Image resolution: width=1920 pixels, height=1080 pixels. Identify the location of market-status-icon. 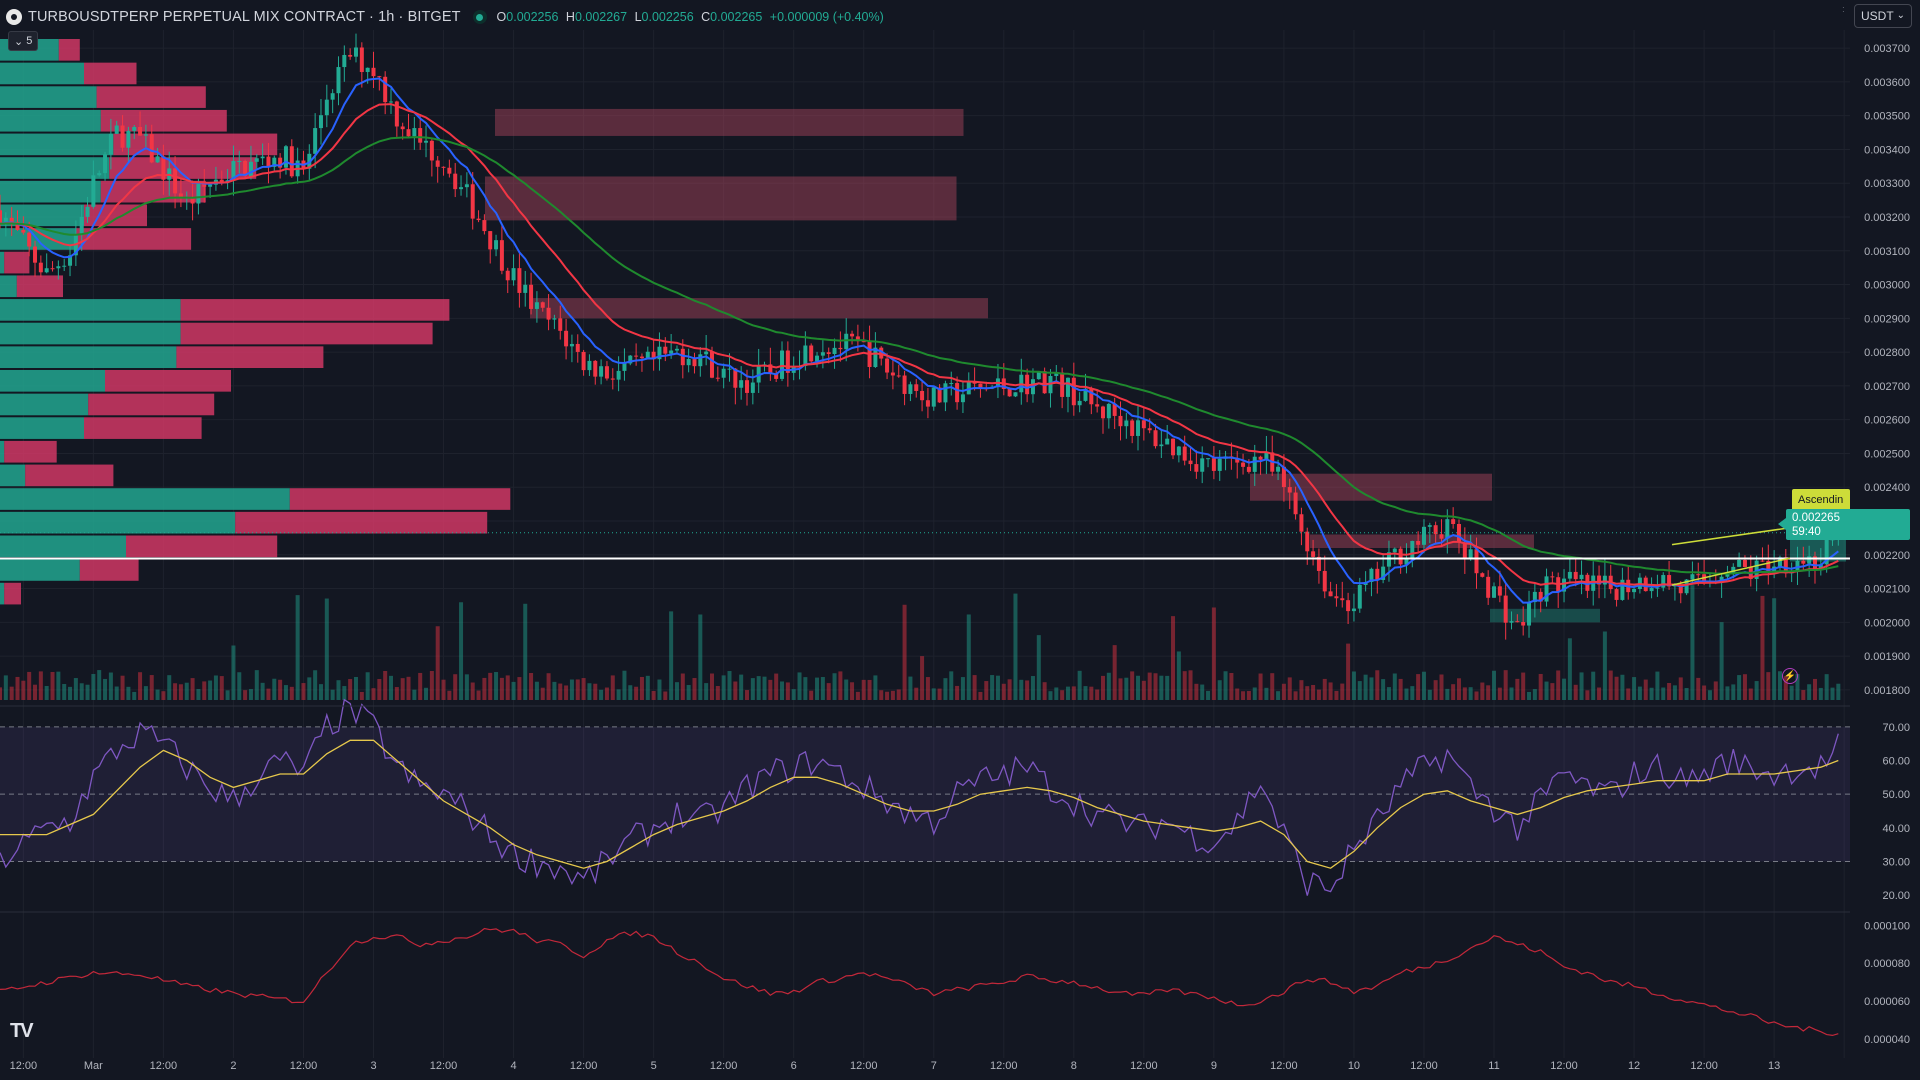
(479, 17).